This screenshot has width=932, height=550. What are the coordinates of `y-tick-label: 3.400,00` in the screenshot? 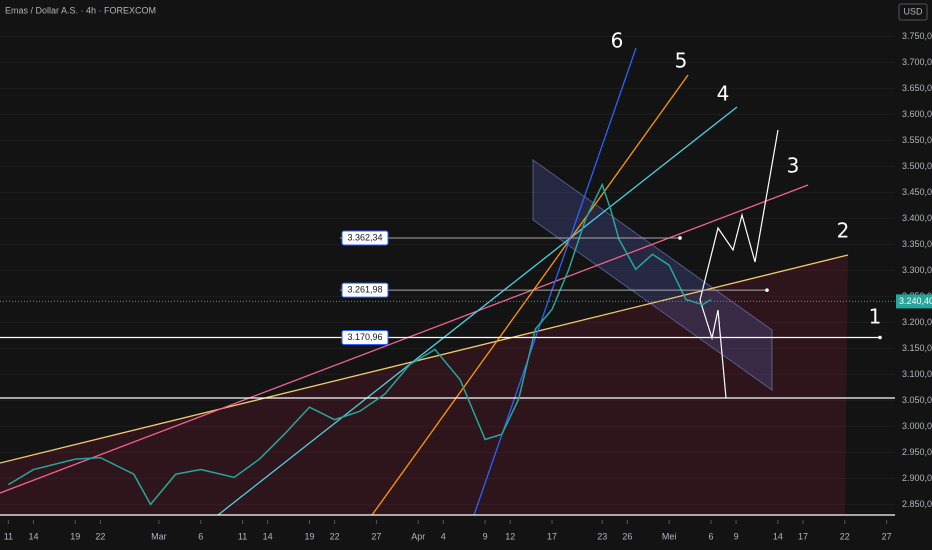 It's located at (917, 218).